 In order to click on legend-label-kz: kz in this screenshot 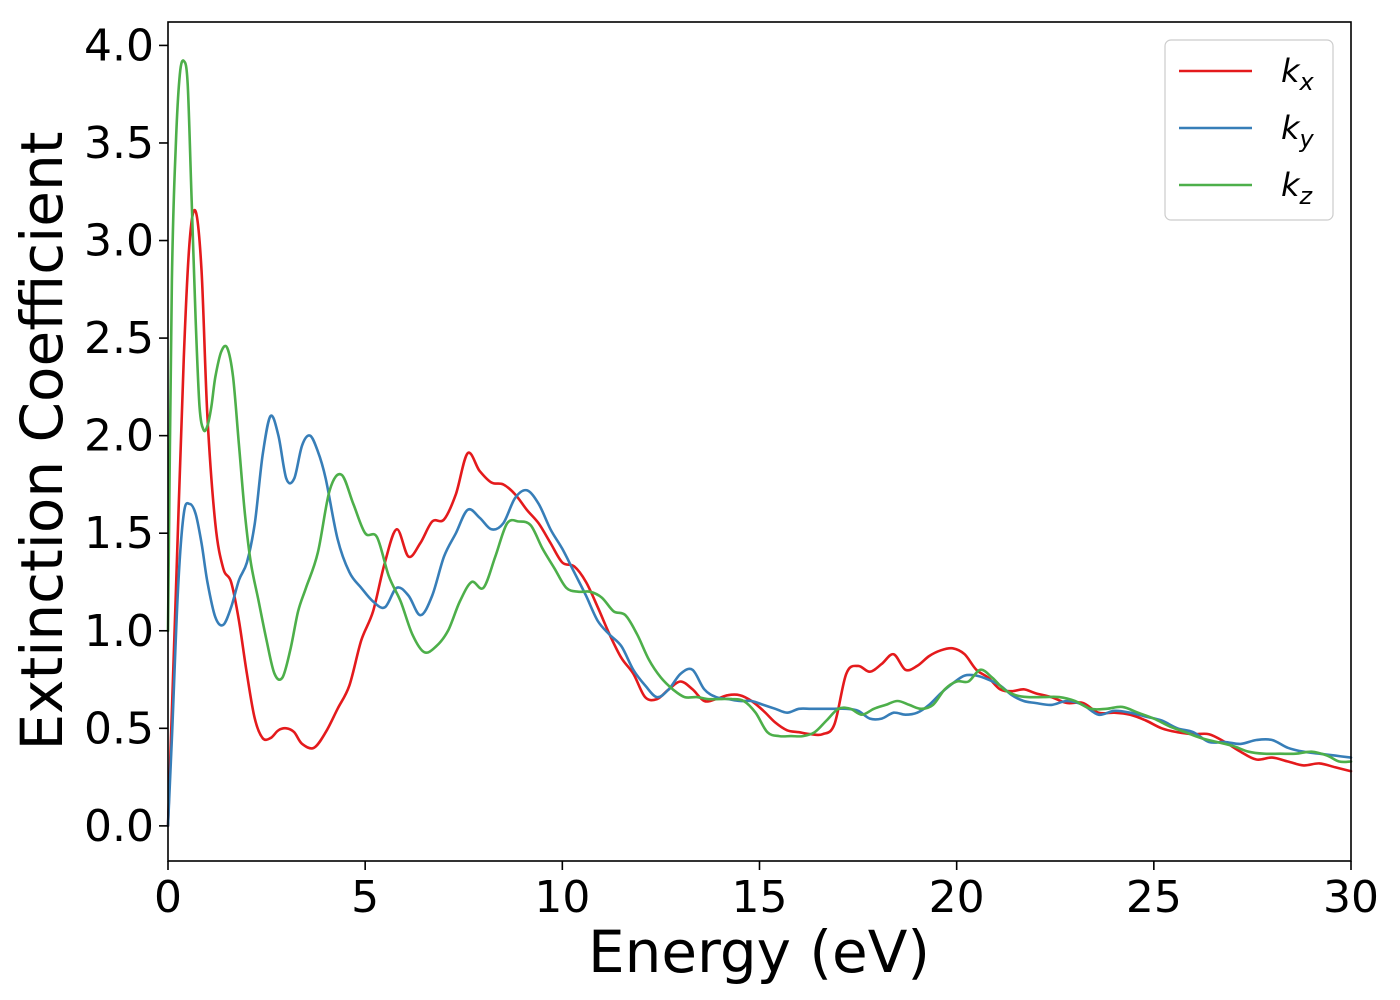, I will do `click(1297, 188)`.